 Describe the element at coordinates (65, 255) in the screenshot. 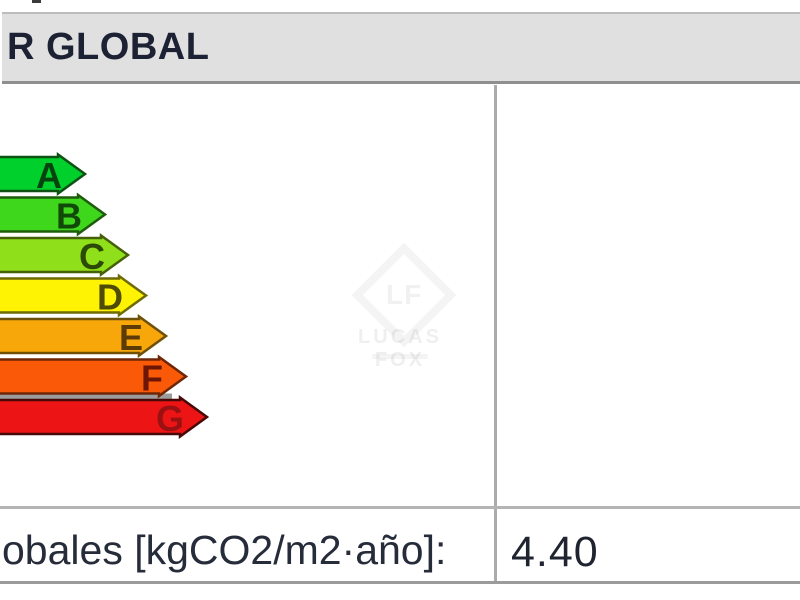

I see `rating-band-c` at that location.